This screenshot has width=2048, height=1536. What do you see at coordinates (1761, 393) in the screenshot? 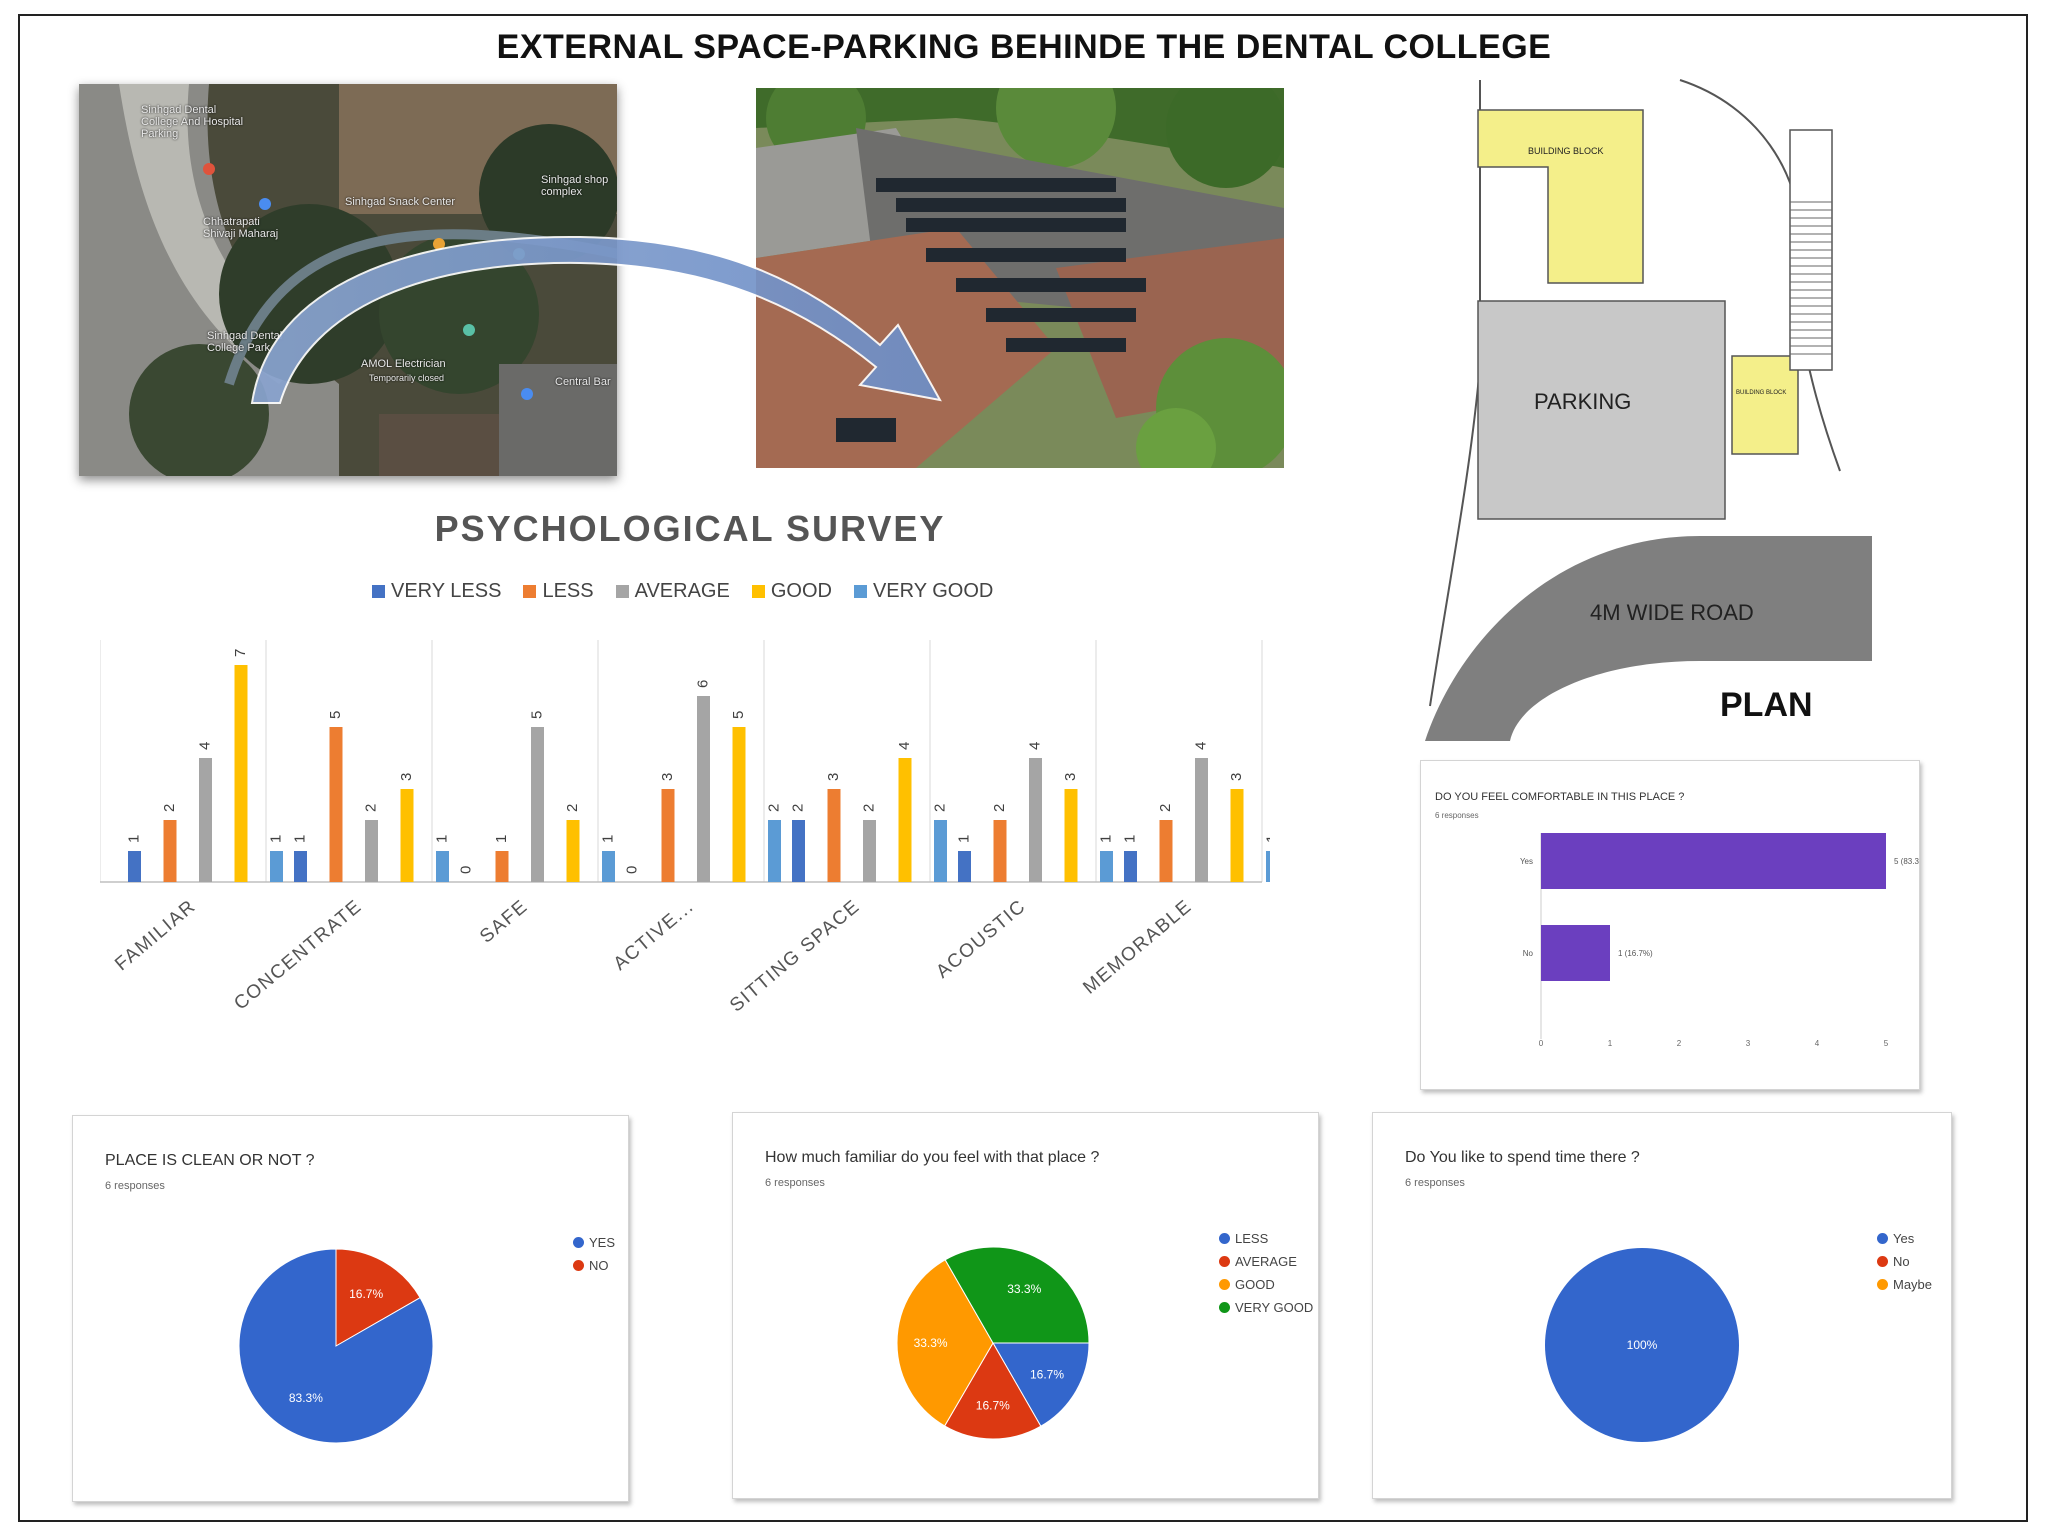
I see `building-block-small-label: BUILDING BLOCK` at bounding box center [1761, 393].